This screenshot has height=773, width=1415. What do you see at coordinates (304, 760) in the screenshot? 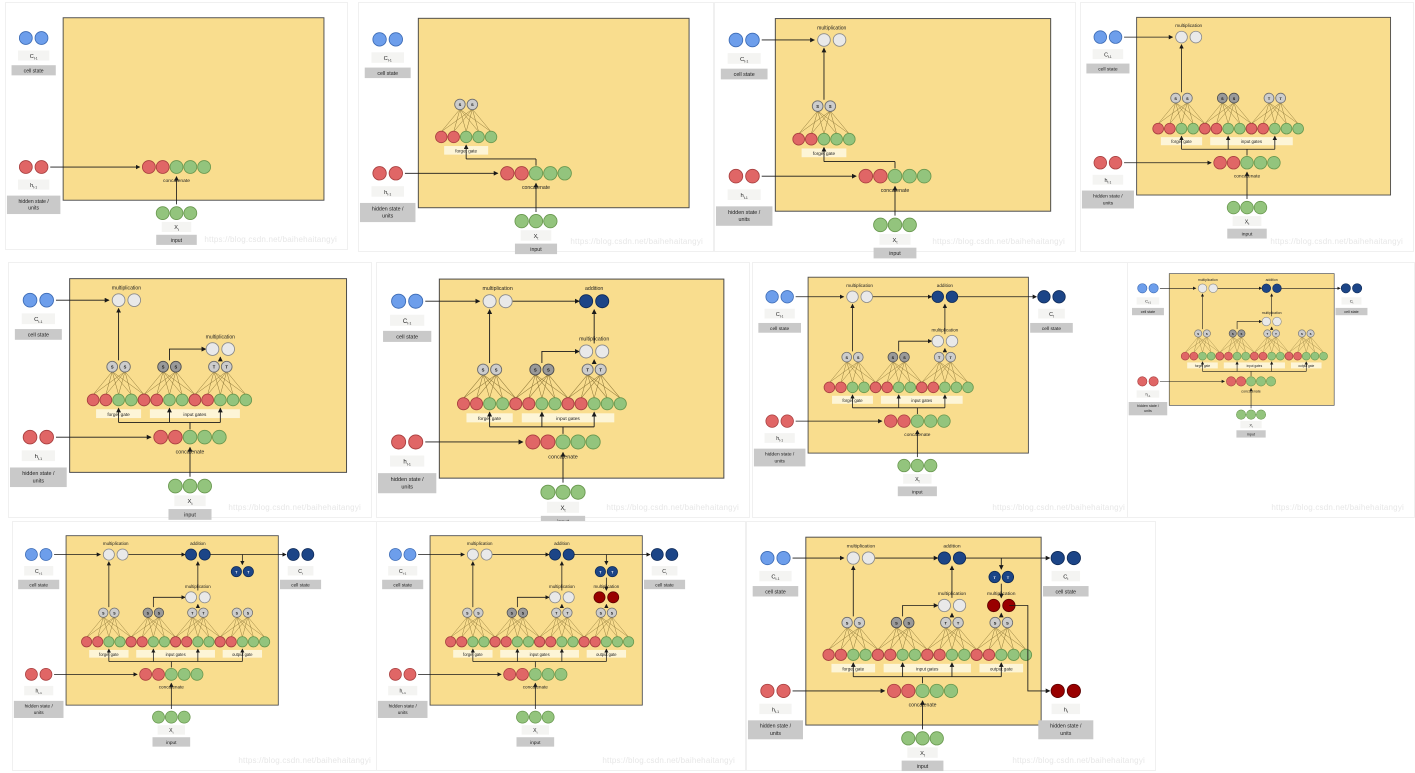
I see `watermark-text: https://blog.csdn.net/baihehaitangyi` at bounding box center [304, 760].